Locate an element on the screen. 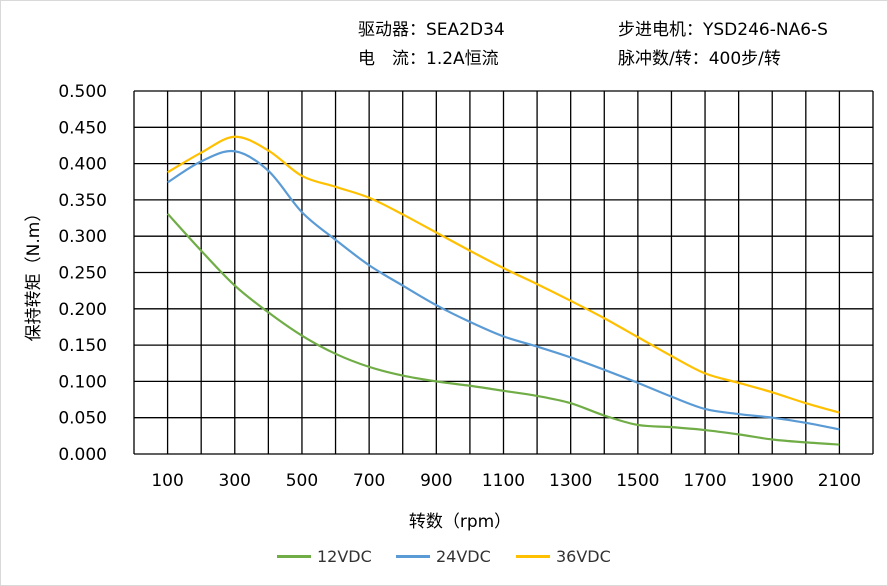 Image resolution: width=888 pixels, height=586 pixels. legend-item-24VDC: 24VDC is located at coordinates (443, 556).